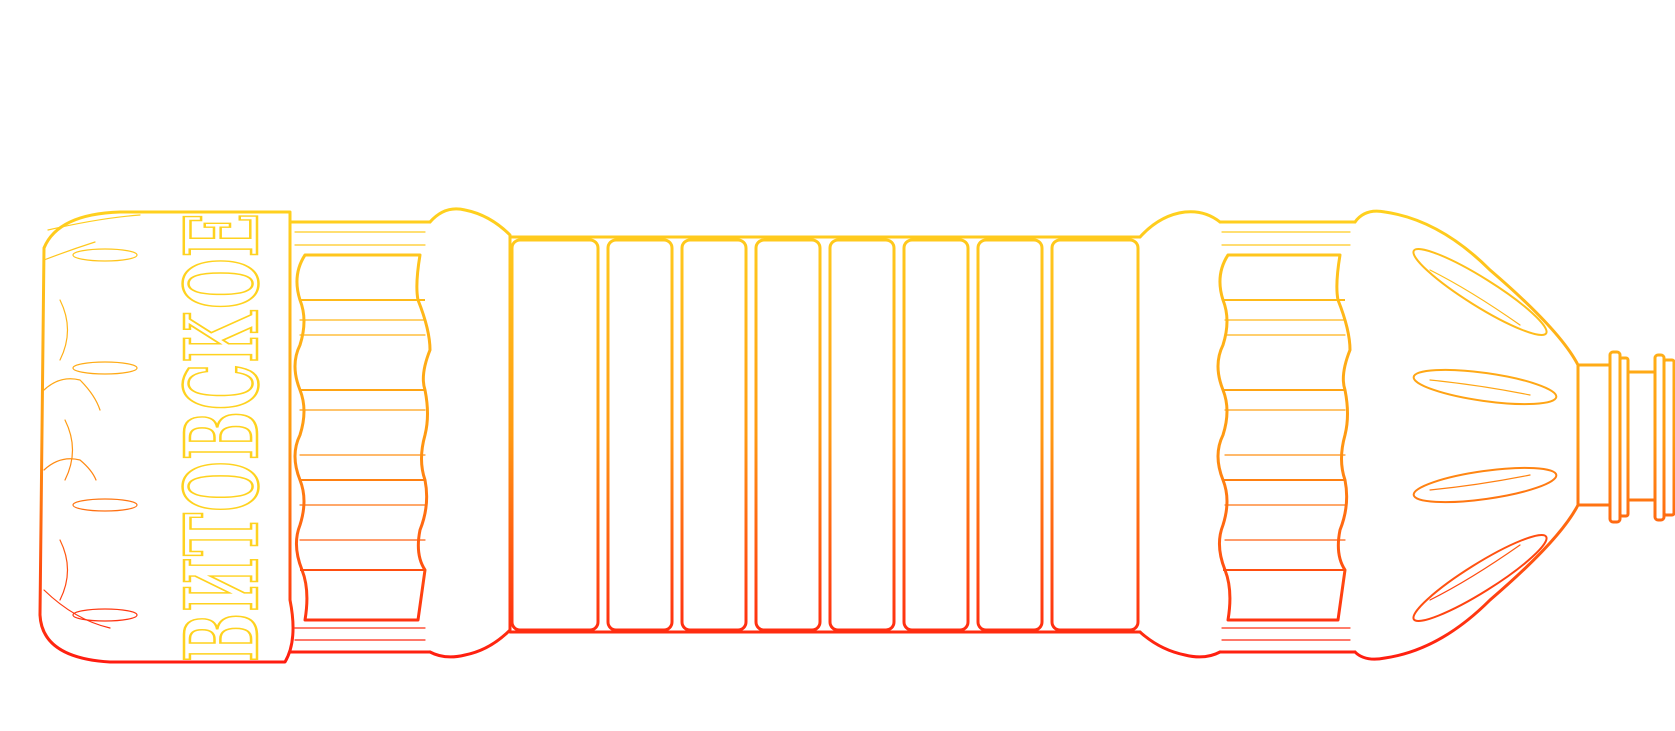  I want to click on brand-label: ВИТОВСКОЕ, so click(222, 437).